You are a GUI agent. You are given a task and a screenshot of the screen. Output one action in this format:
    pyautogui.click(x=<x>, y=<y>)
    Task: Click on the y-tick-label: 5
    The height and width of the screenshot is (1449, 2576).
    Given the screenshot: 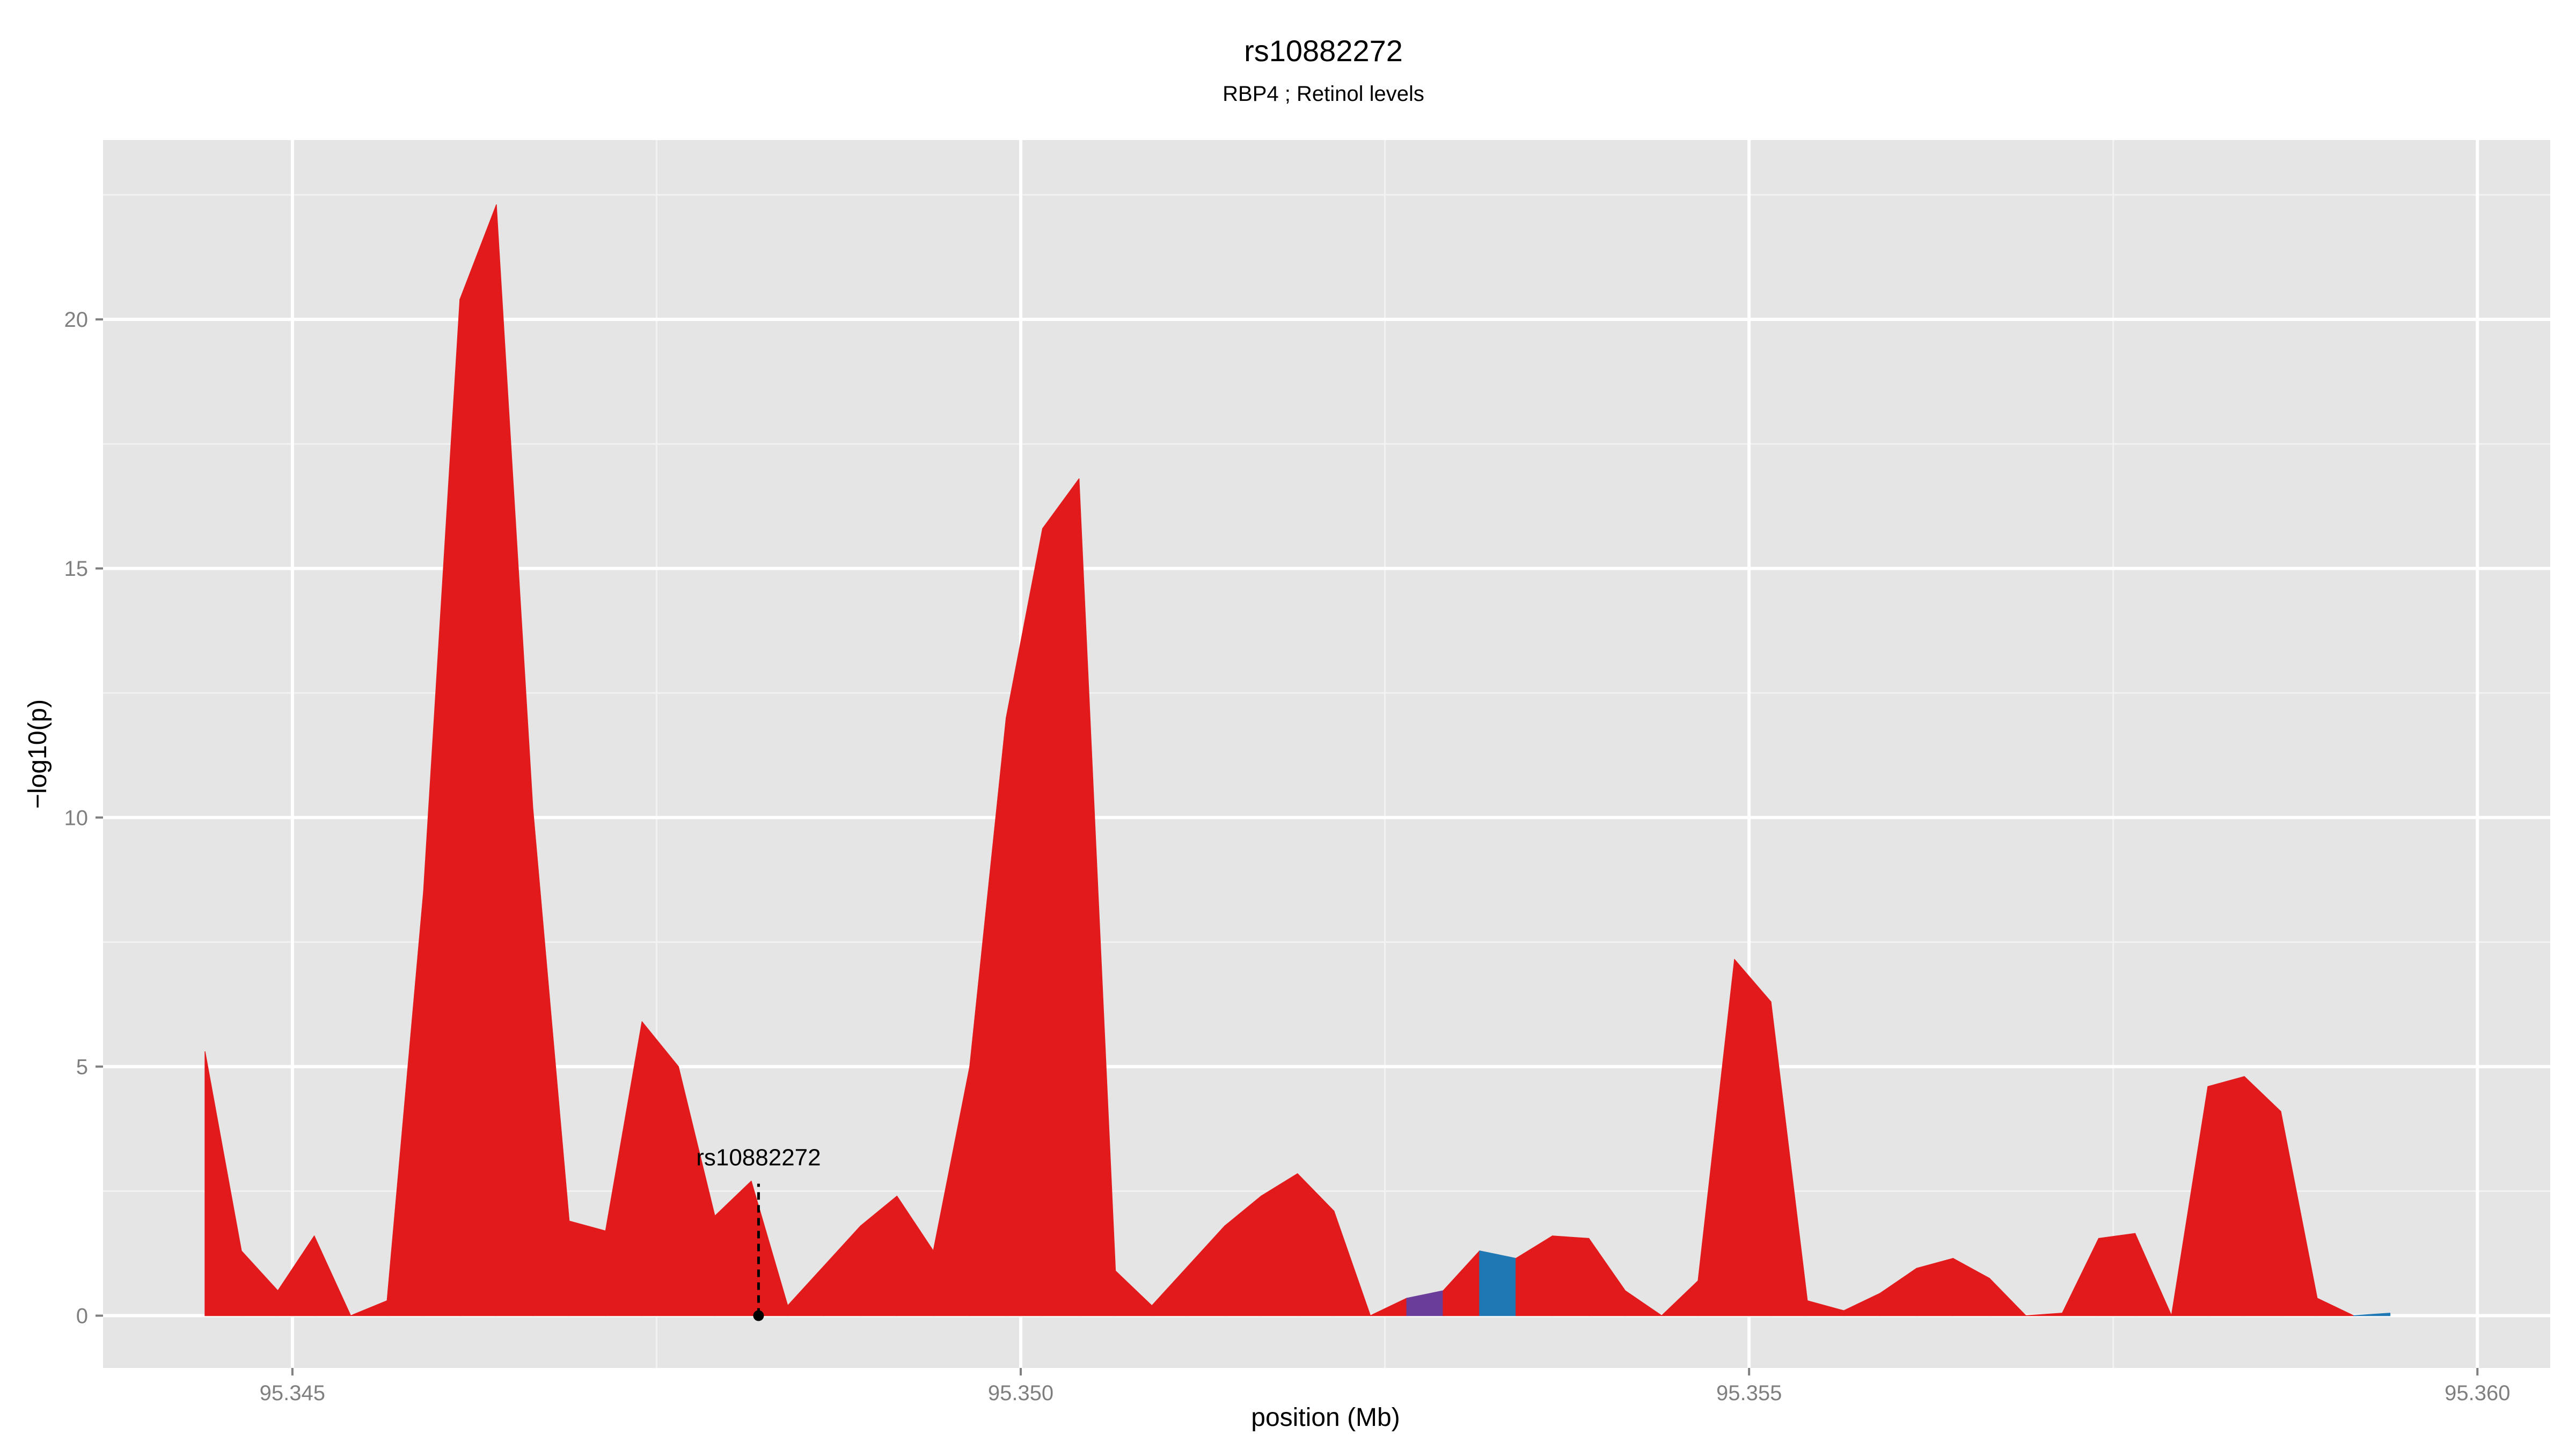 What is the action you would take?
    pyautogui.click(x=82, y=1067)
    